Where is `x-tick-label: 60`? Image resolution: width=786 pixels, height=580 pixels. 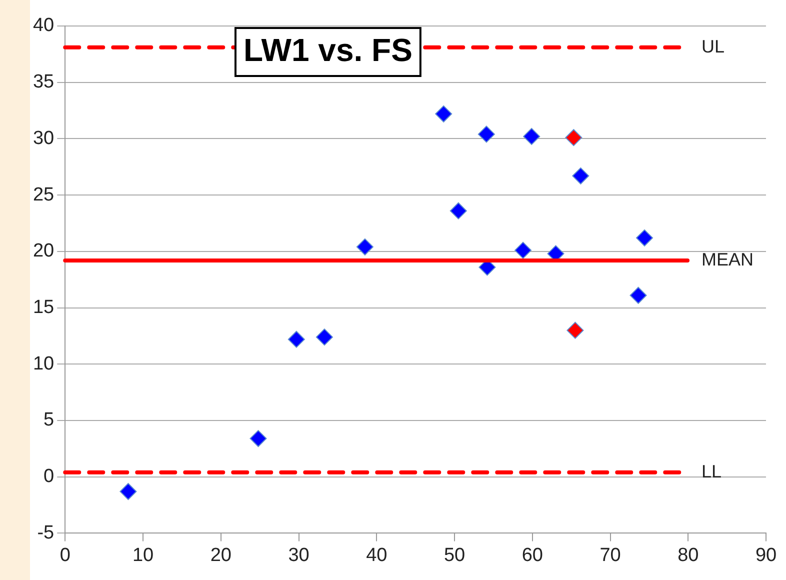 x-tick-label: 60 is located at coordinates (532, 555).